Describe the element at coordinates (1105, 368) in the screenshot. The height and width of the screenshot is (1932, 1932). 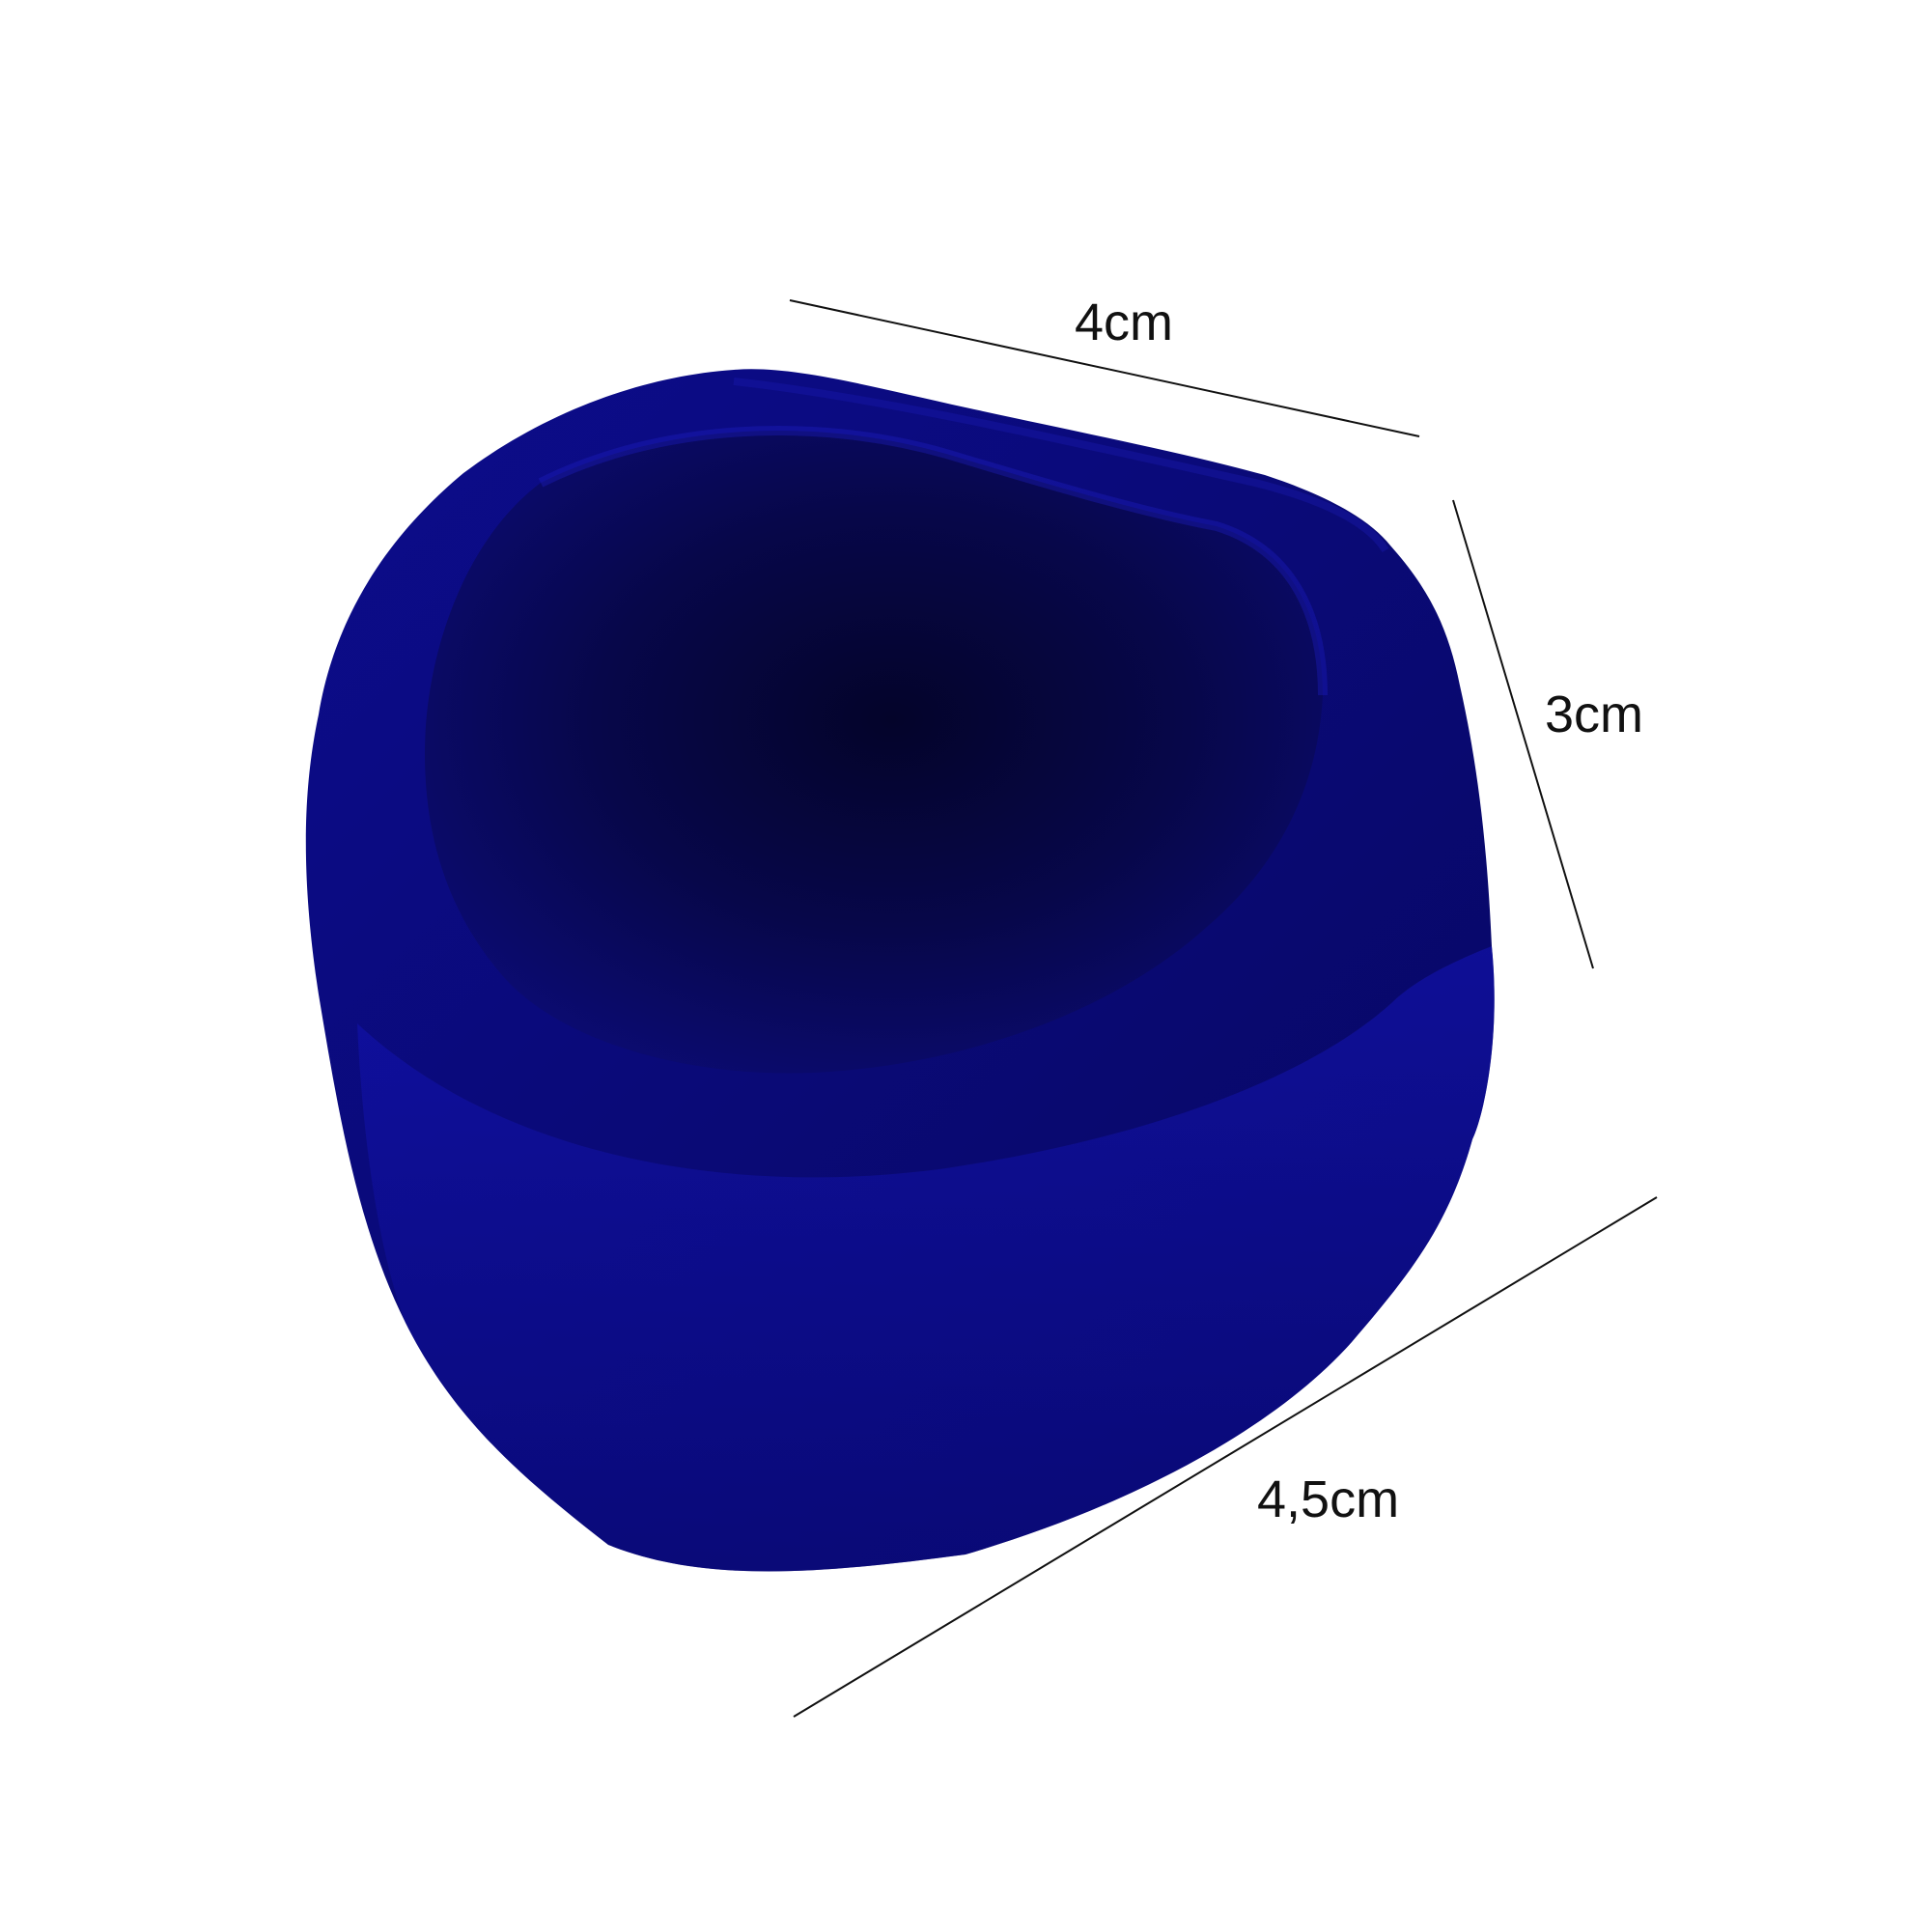
I see `dimension-line-top` at that location.